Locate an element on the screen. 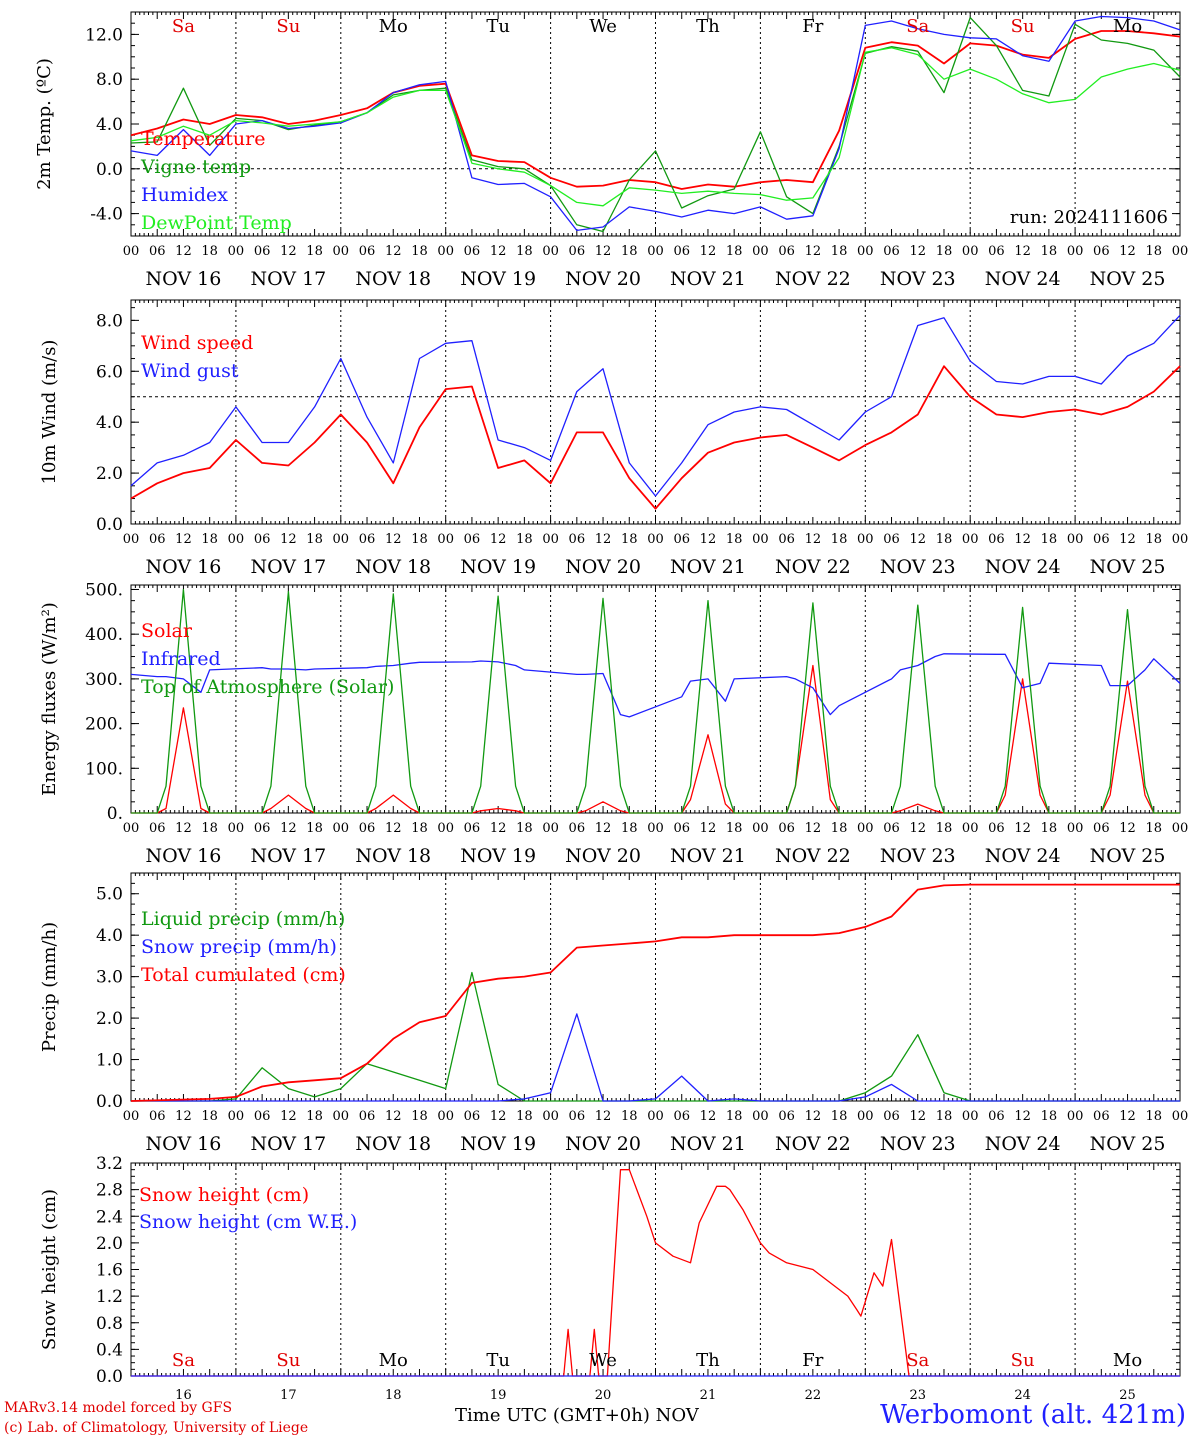 This screenshot has height=1440, width=1194. legend-entry: Wind speed is located at coordinates (197, 343).